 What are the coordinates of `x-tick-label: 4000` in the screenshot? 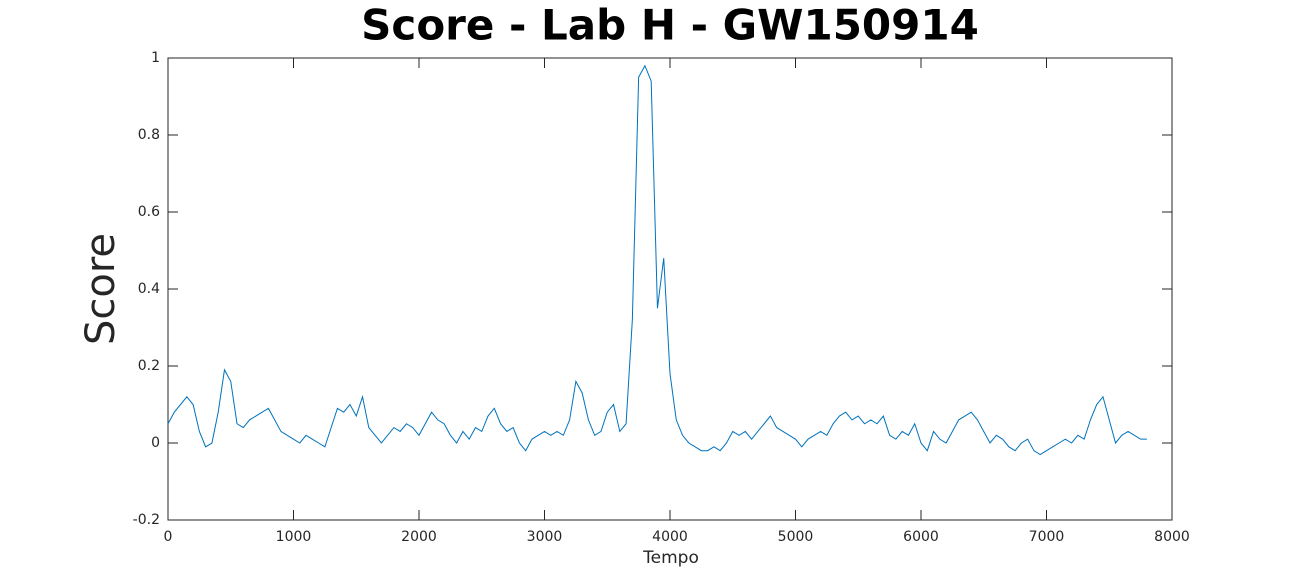 It's located at (670, 537).